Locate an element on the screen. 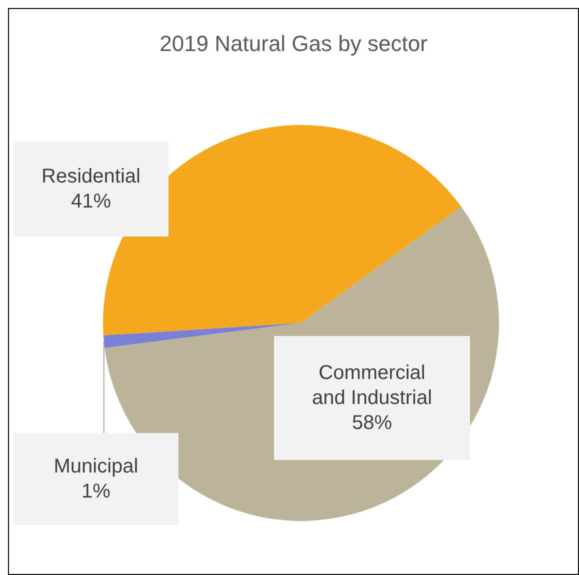 This screenshot has width=579, height=575. slice-label: Residential is located at coordinates (91, 177).